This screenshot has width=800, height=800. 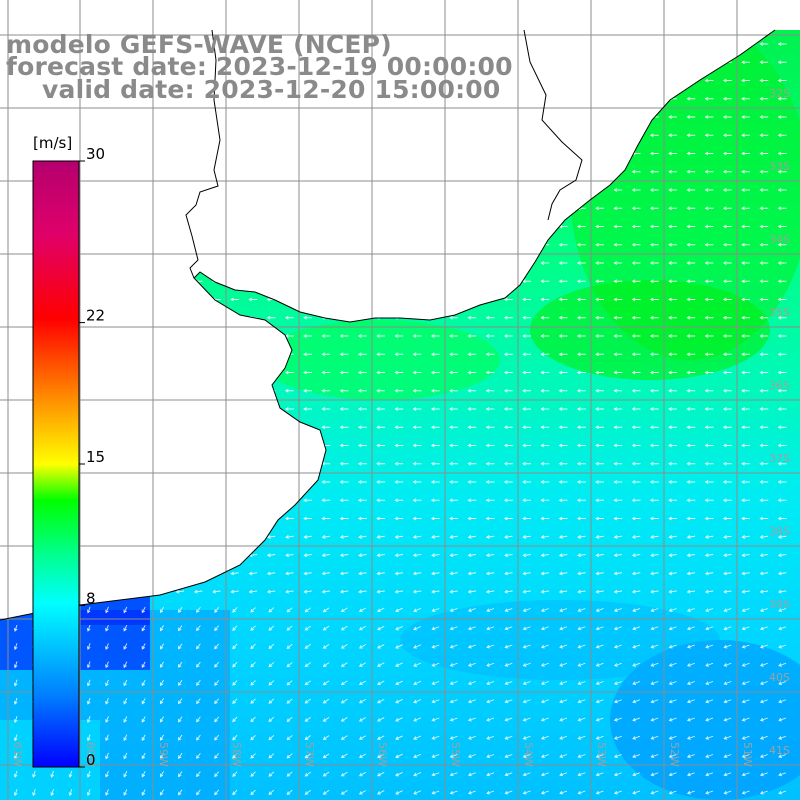 I want to click on latitude-label: 33S, so click(x=779, y=166).